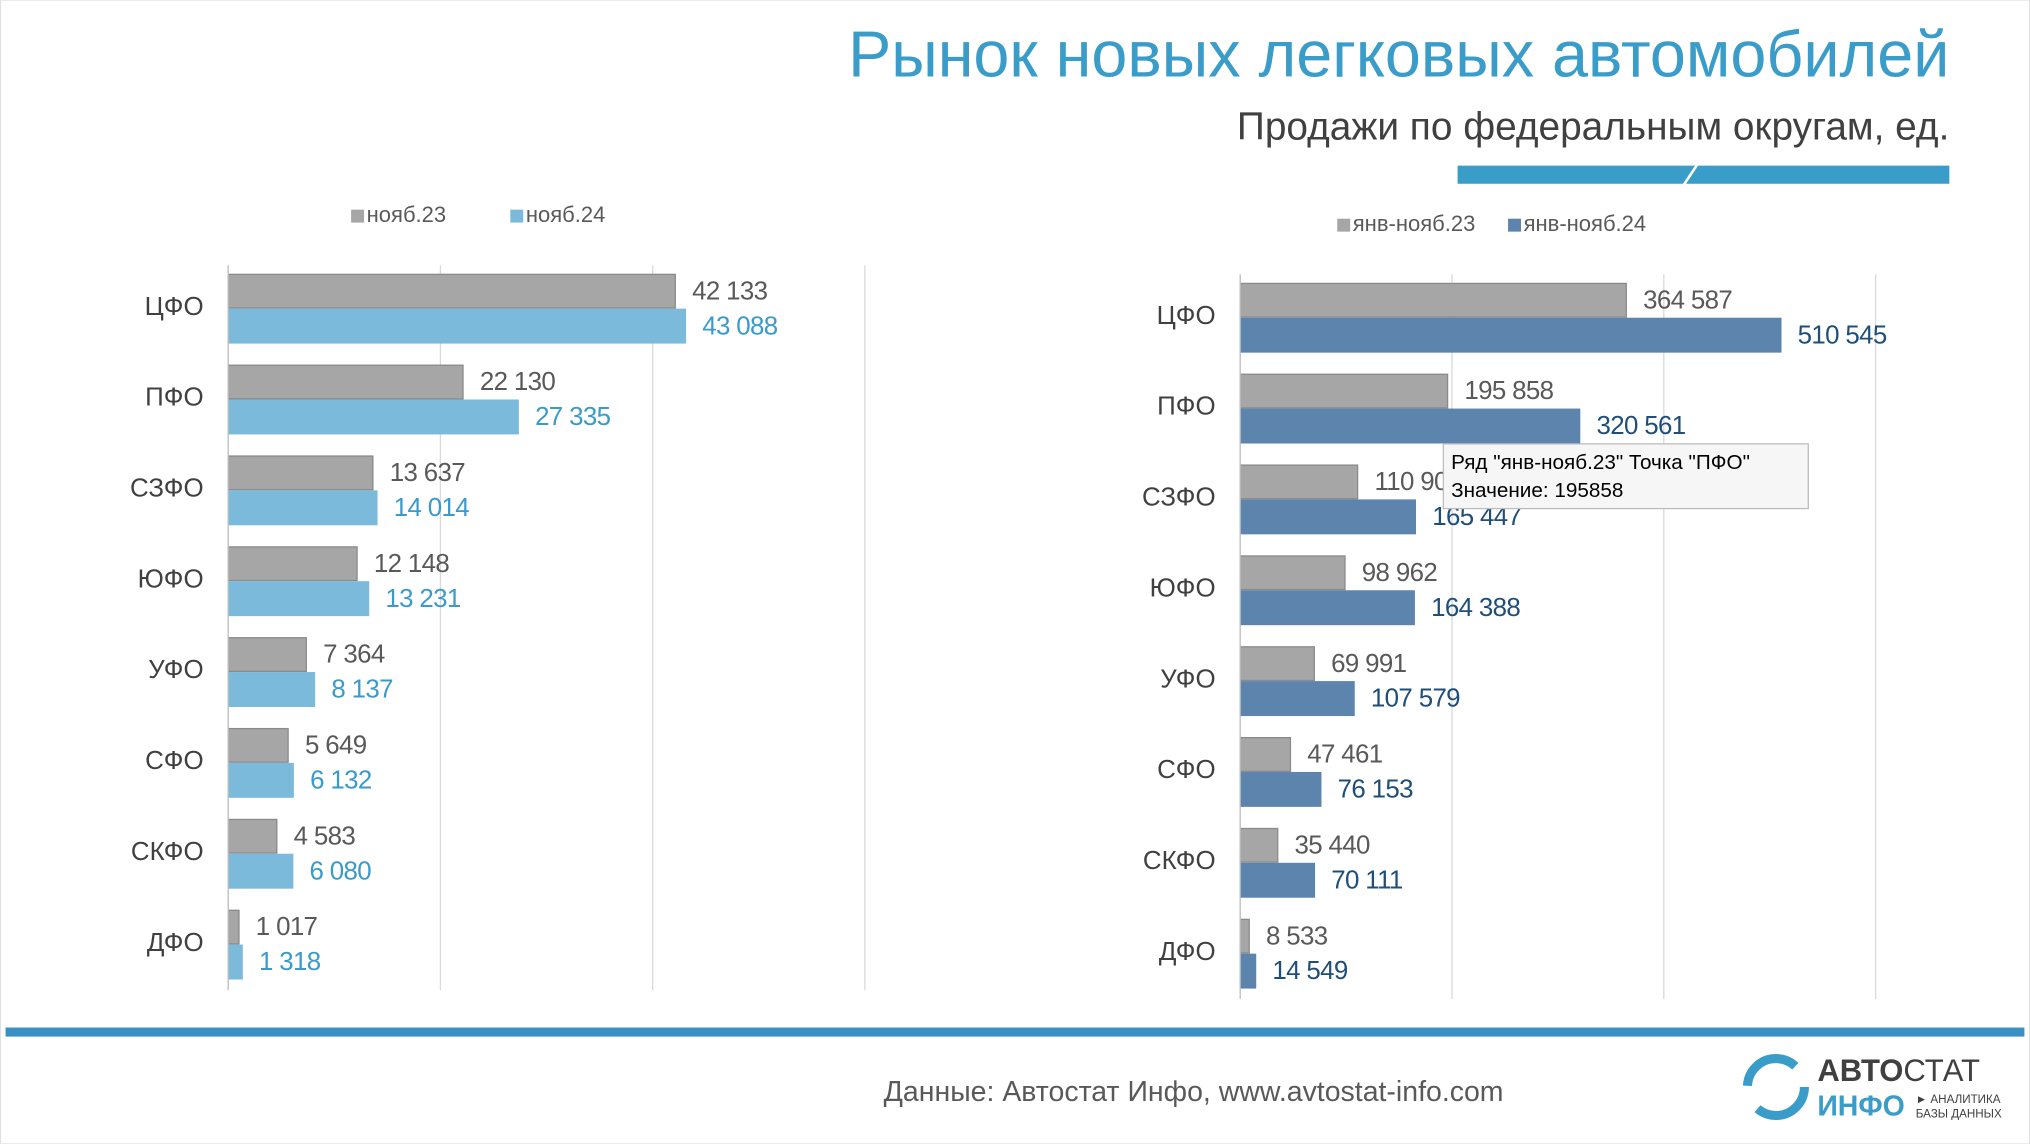 This screenshot has height=1144, width=2030. I want to click on value-label: 8 533, so click(1297, 936).